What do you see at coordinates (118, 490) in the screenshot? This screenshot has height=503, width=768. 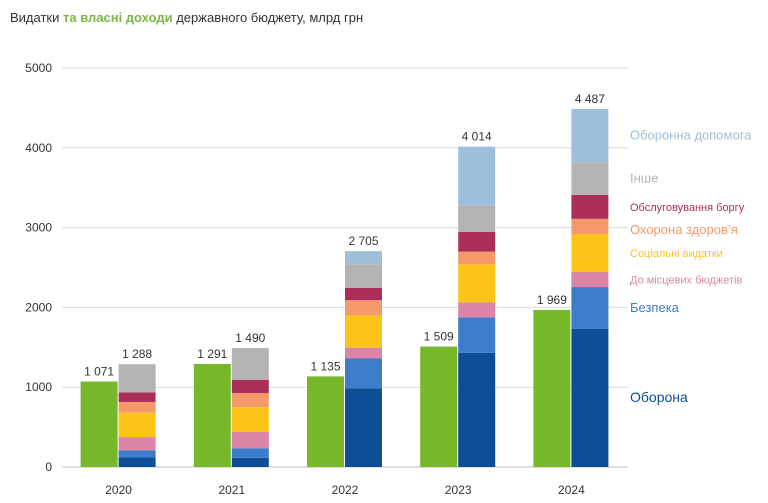 I see `x-tick-label: 2020` at bounding box center [118, 490].